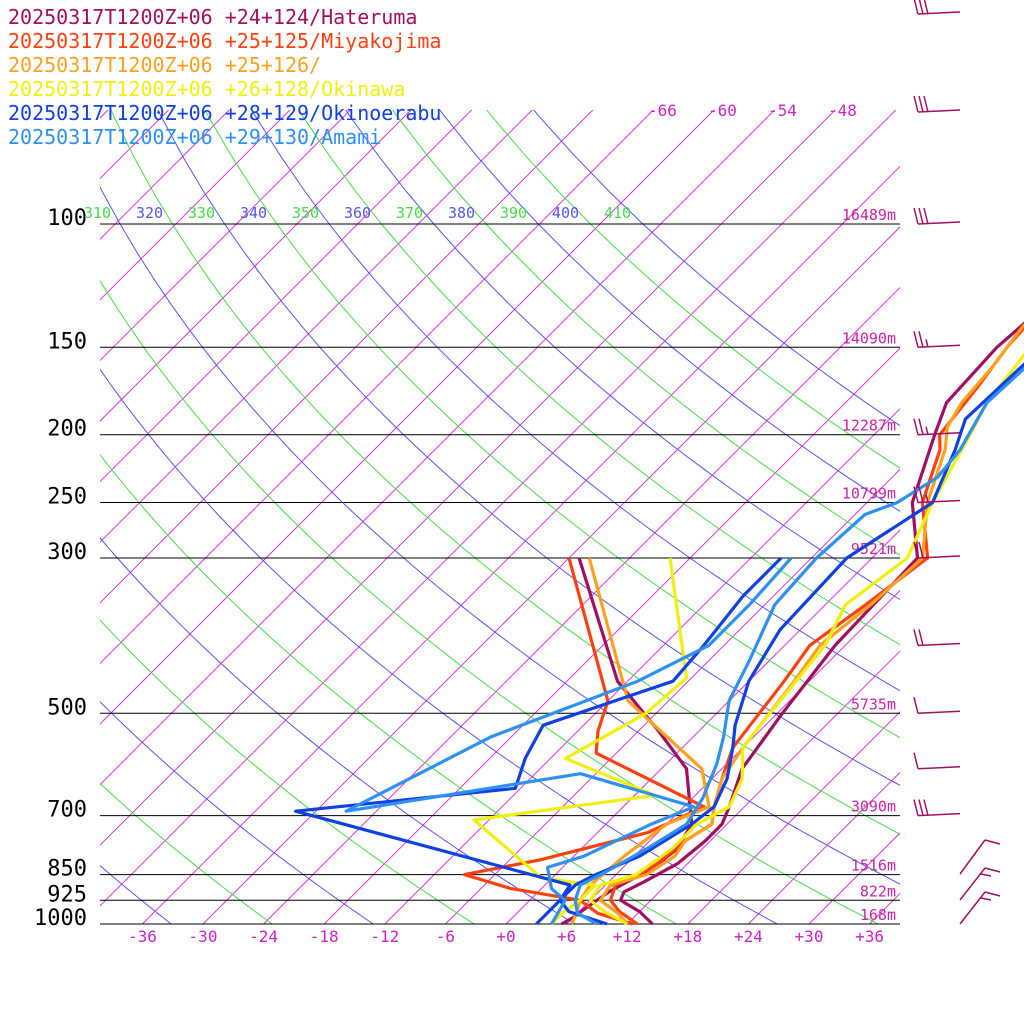 Image resolution: width=1024 pixels, height=1024 pixels. I want to click on pressure-label: 150, so click(67, 341).